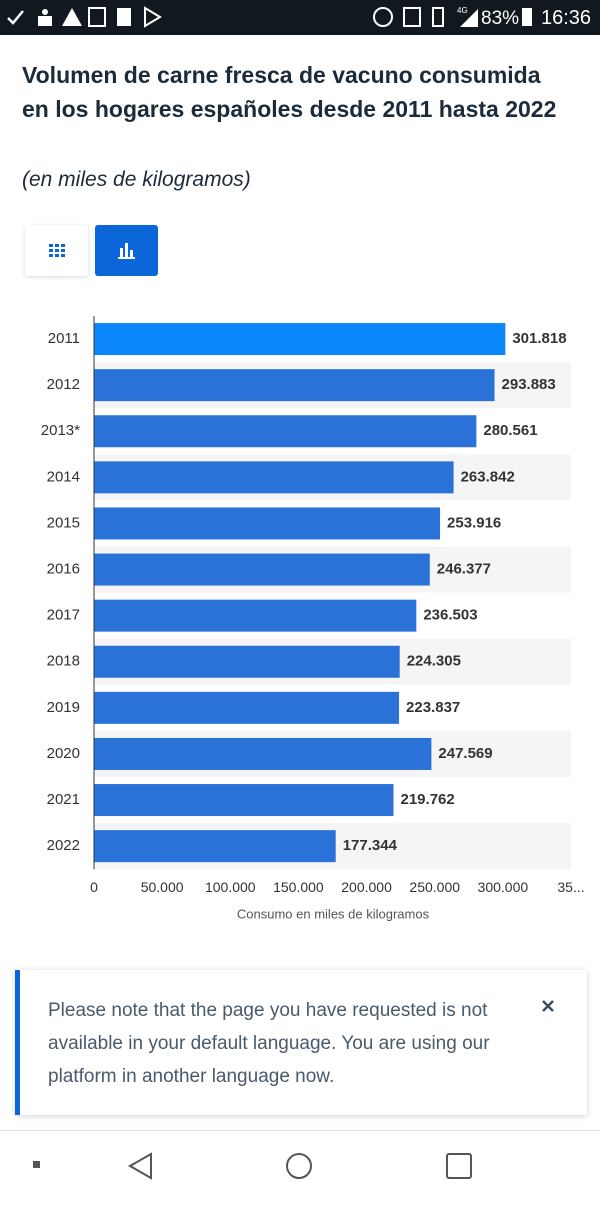 The width and height of the screenshot is (600, 1206). Describe the element at coordinates (465, 753) in the screenshot. I see `value-label: 247.569` at that location.